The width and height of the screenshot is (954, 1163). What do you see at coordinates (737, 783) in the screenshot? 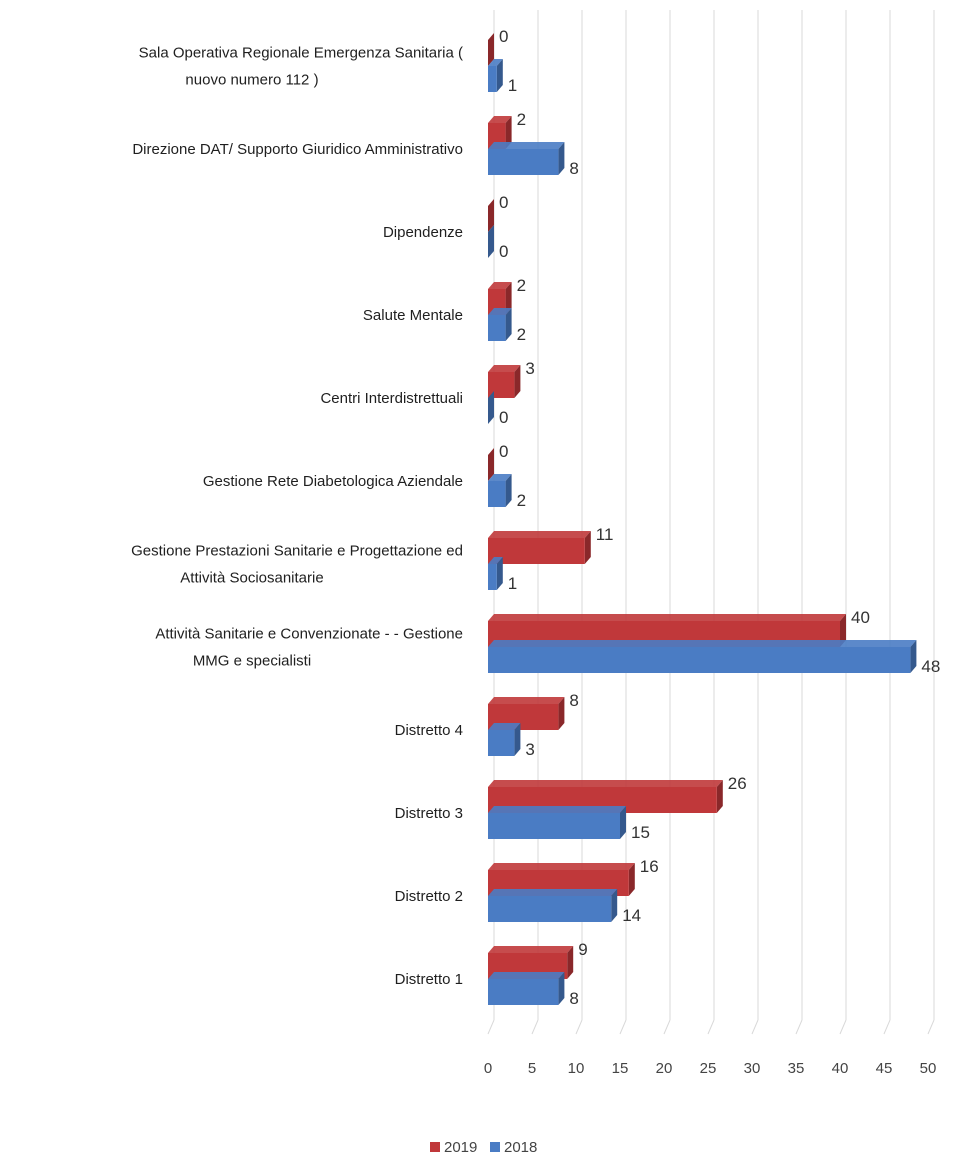
I see `data-label-2019: 26` at bounding box center [737, 783].